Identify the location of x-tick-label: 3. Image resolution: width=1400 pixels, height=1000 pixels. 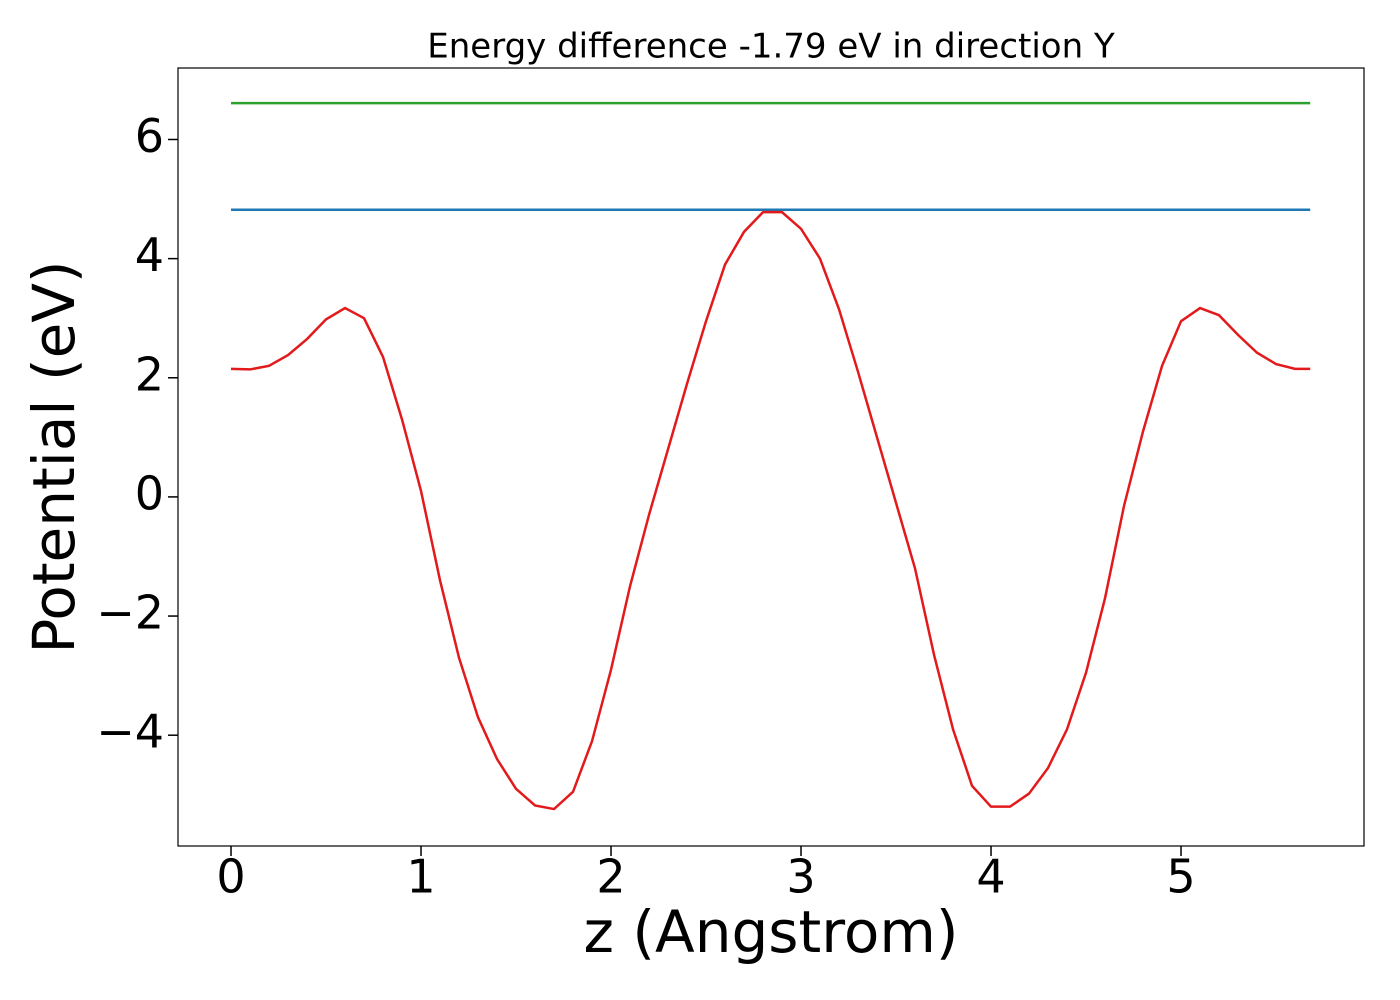
(800, 877).